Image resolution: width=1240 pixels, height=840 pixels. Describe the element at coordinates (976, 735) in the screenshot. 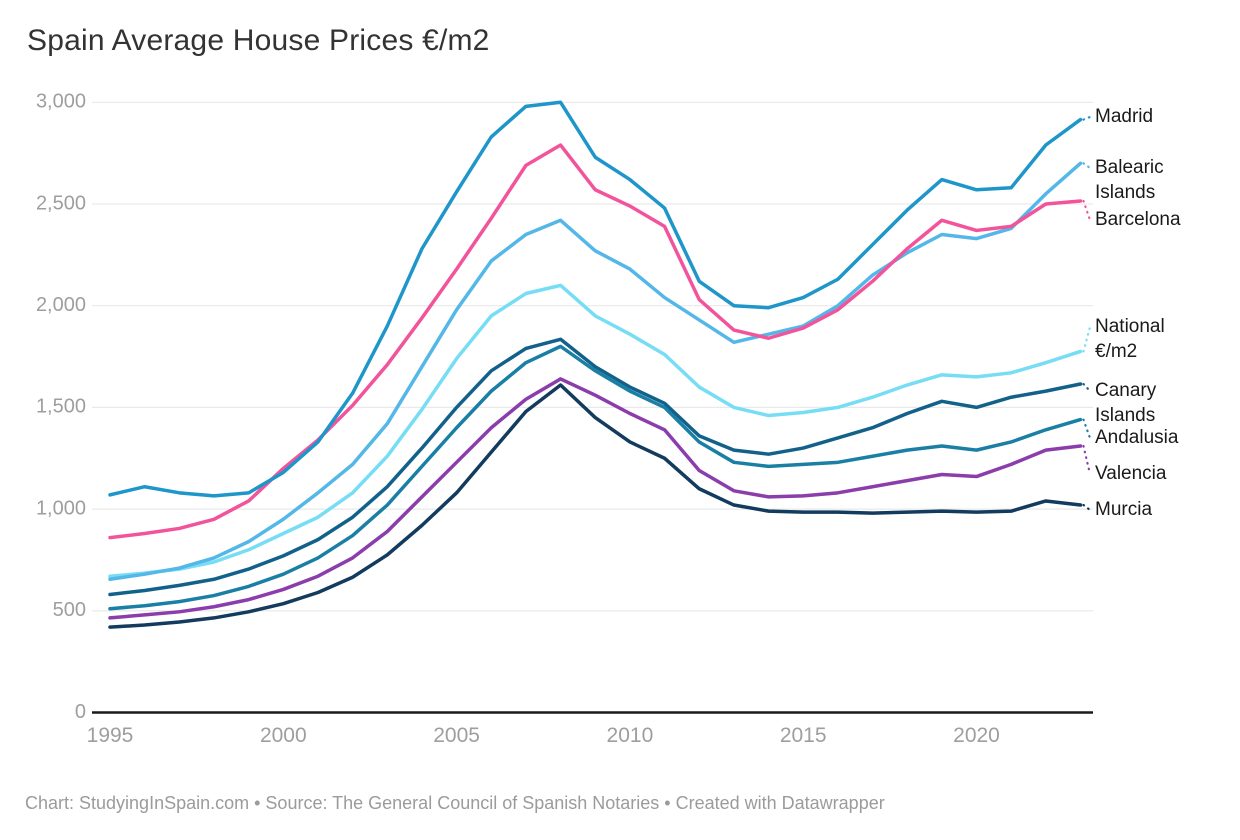

I see `x-axis-tick-label: 2020` at that location.